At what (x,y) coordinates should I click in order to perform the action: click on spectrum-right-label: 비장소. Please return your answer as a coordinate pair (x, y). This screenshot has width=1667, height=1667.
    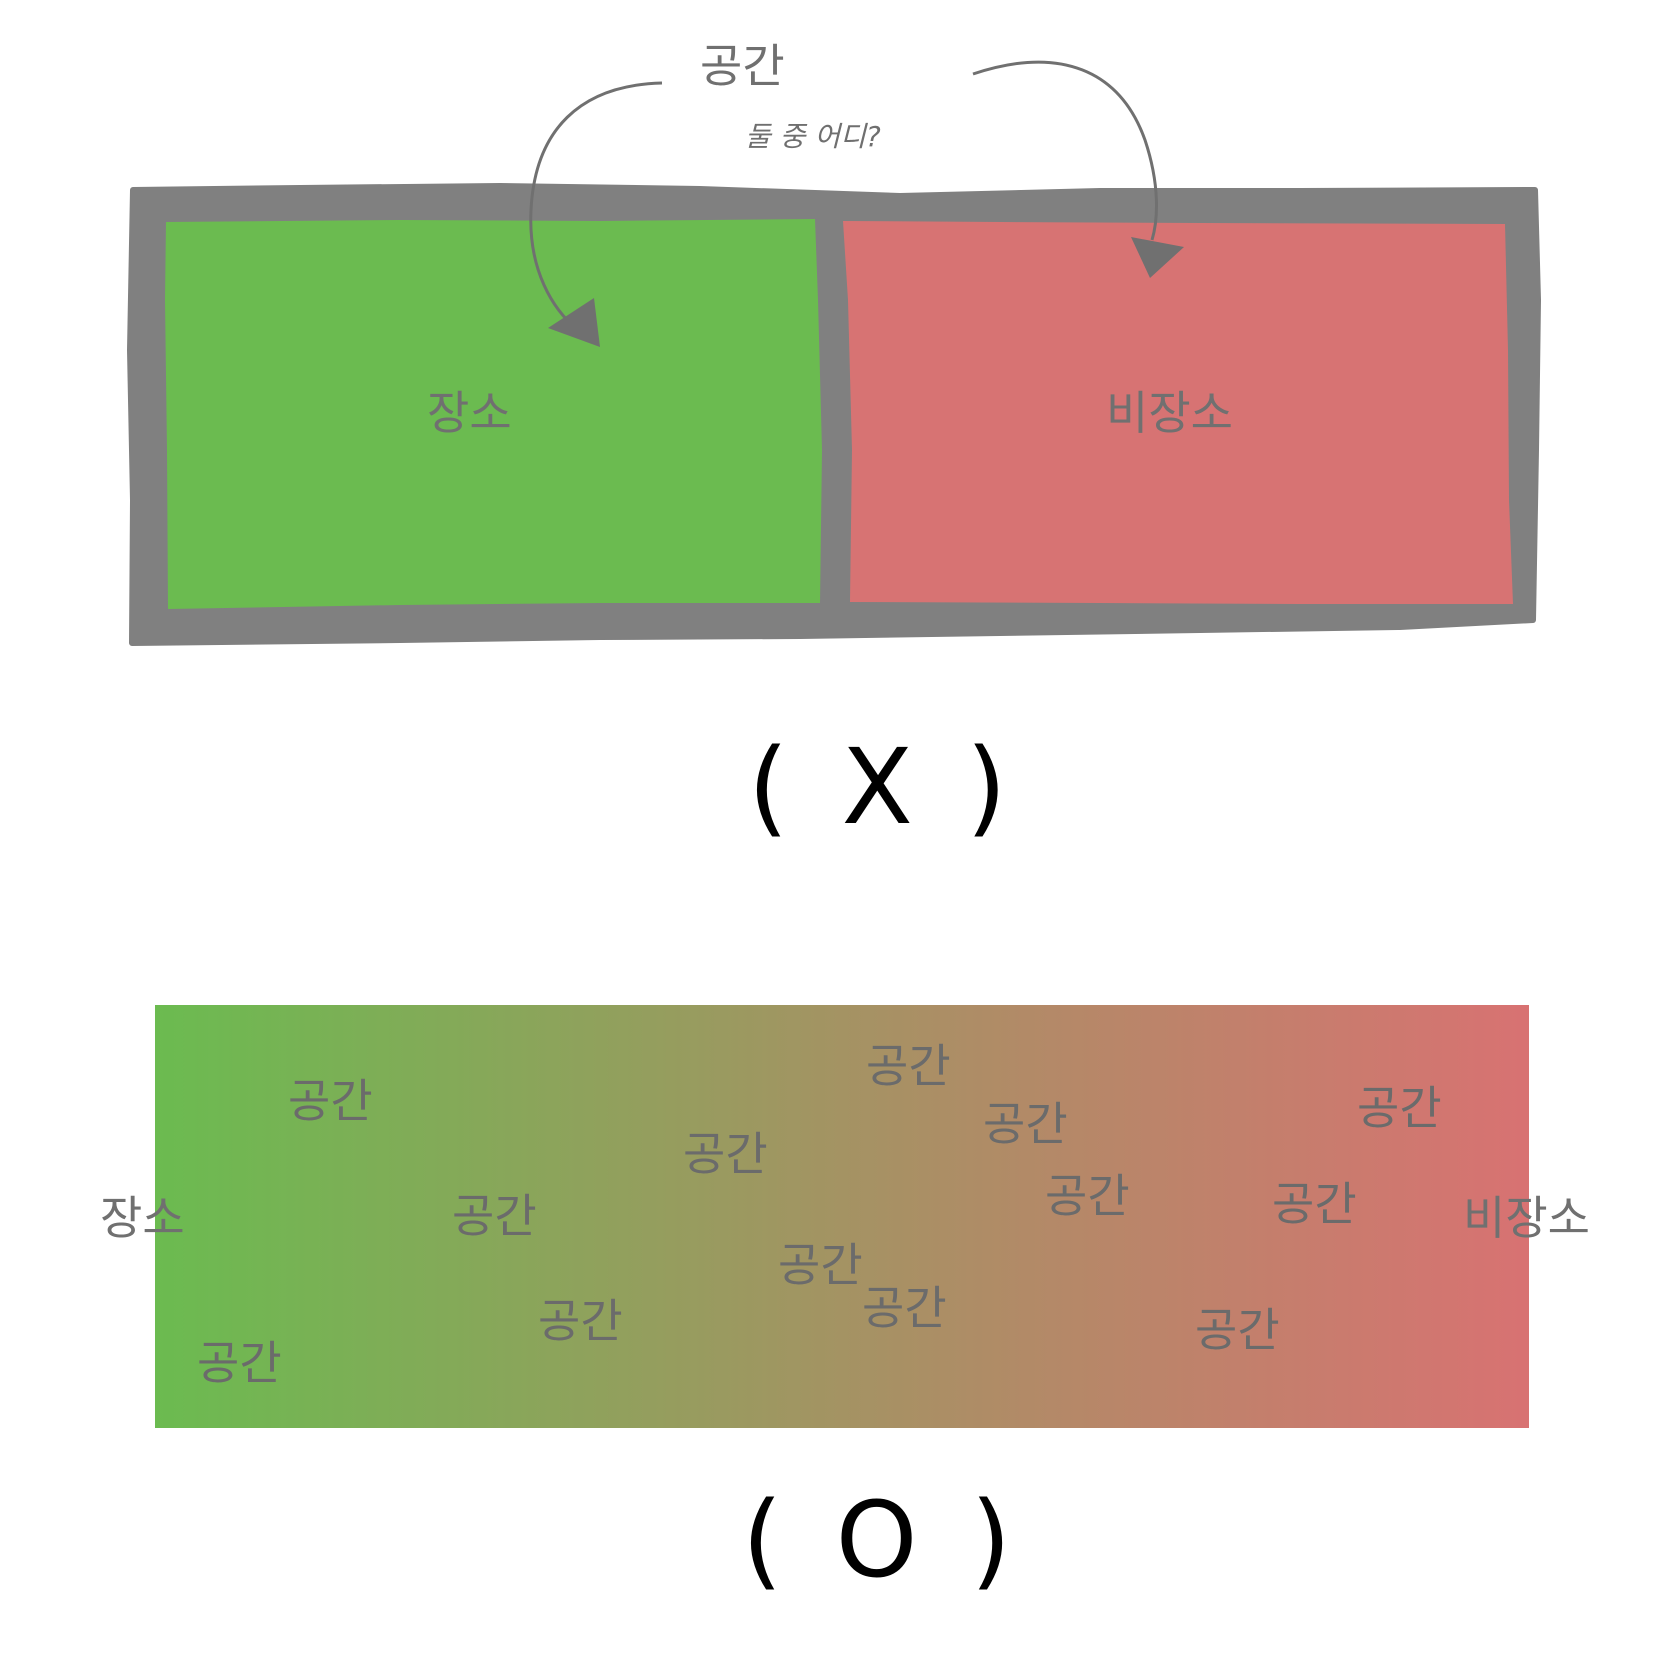
    Looking at the image, I should click on (1526, 1218).